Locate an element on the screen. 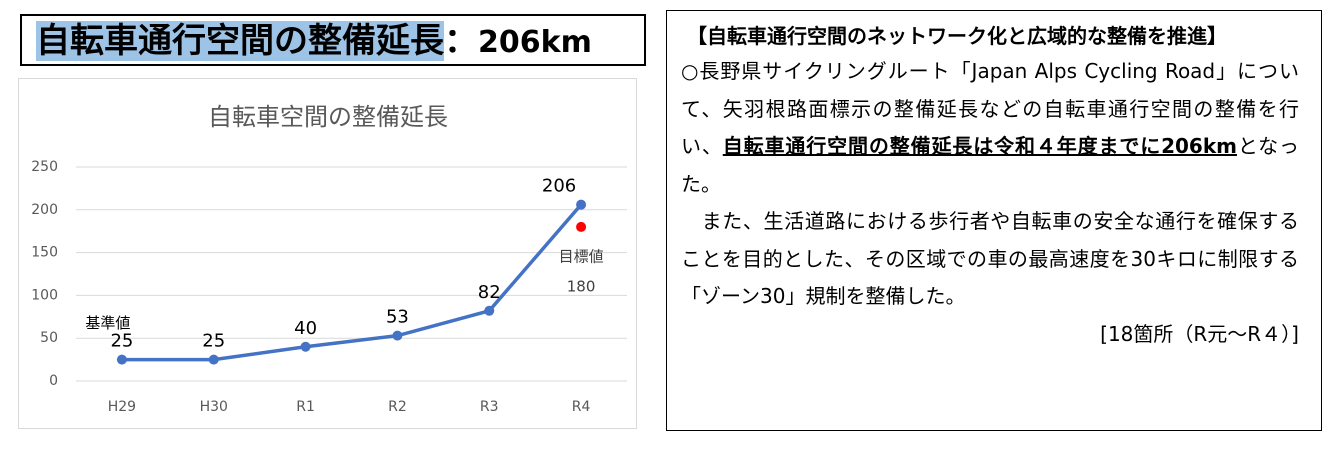 The height and width of the screenshot is (449, 1344). target-value: 180 is located at coordinates (581, 286).